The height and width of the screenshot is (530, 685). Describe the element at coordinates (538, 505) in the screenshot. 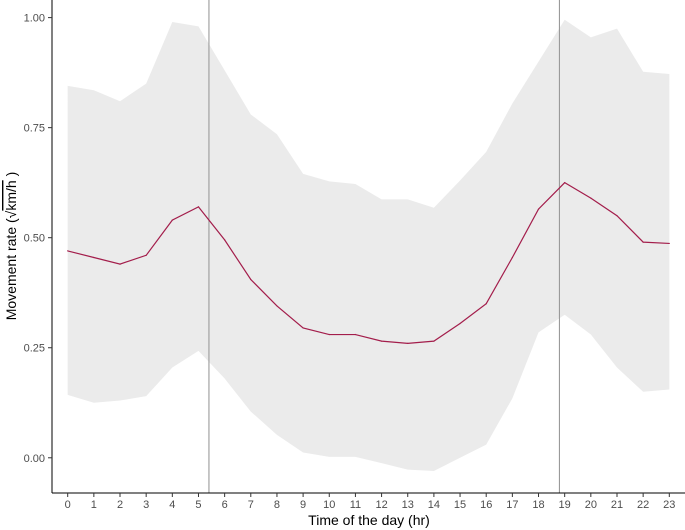

I see `x-tick-label: 18` at that location.